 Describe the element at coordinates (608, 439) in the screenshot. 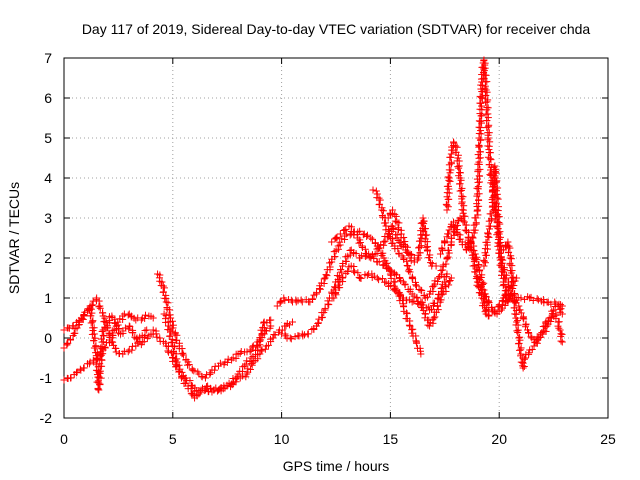

I see `x-tick-label: 25` at that location.